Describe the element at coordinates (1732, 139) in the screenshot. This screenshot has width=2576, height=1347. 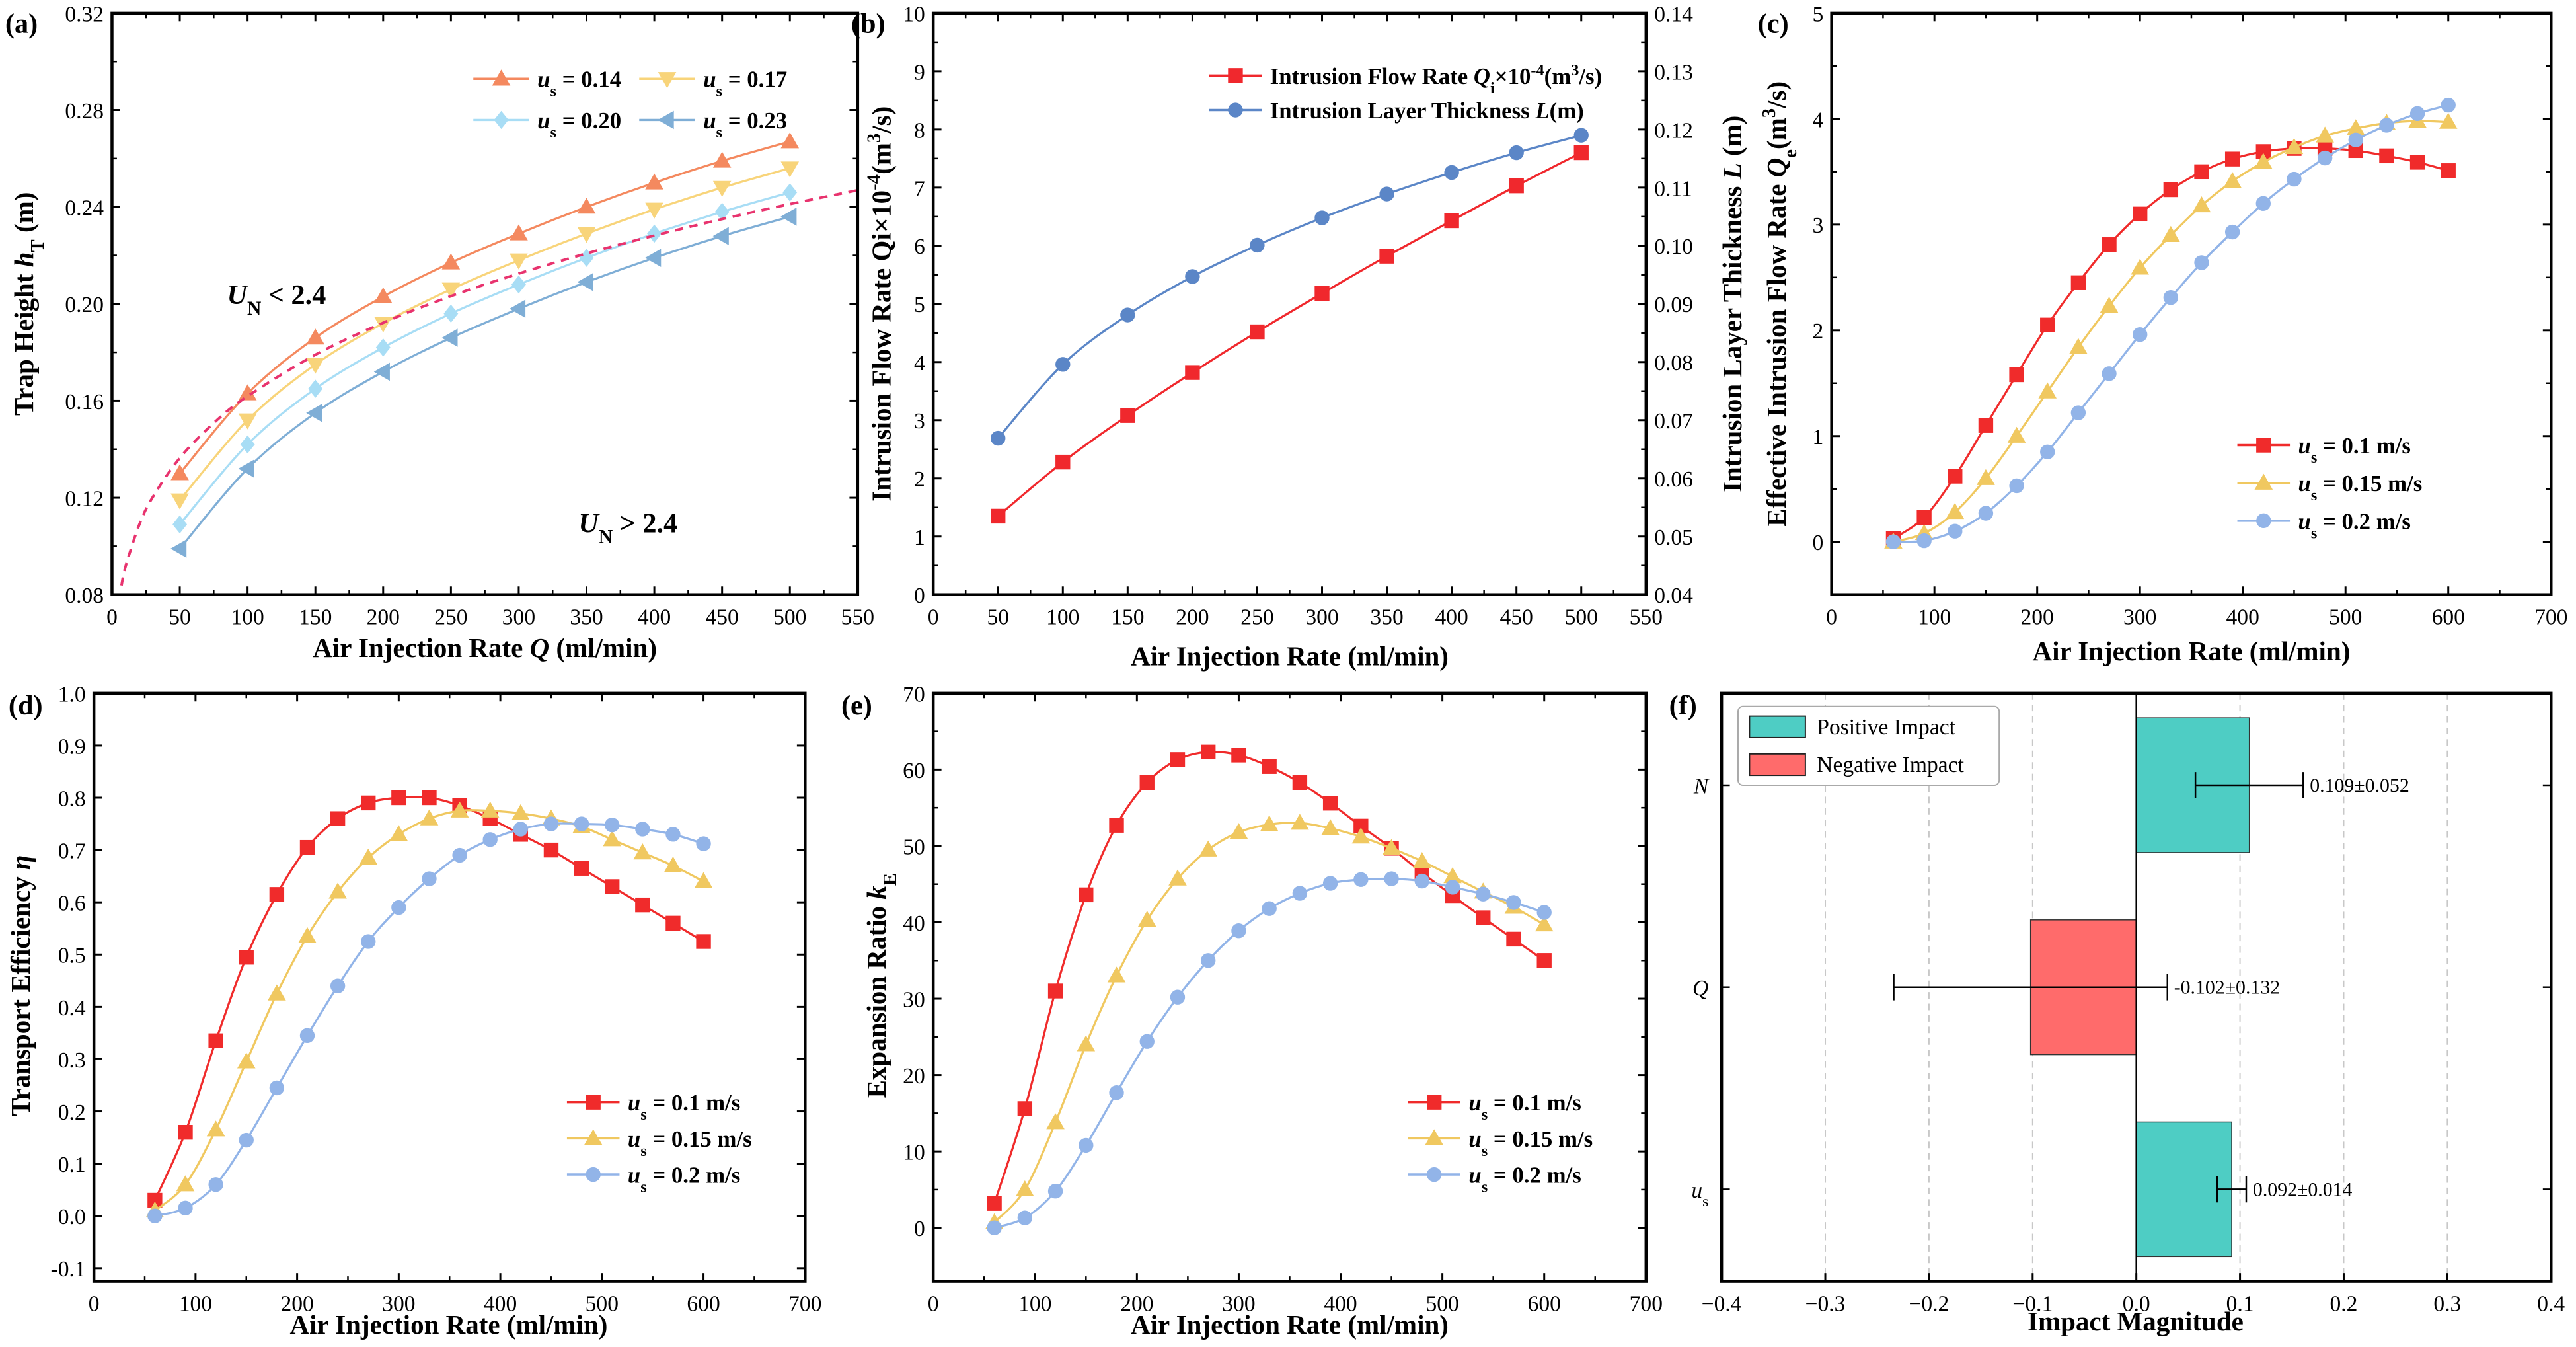
I see `label-segment: (m)` at that location.